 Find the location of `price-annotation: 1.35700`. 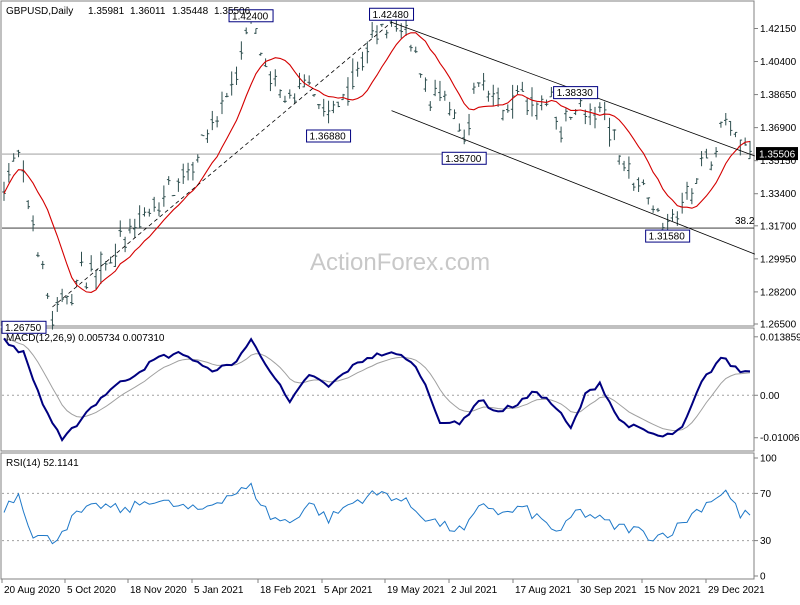

price-annotation: 1.35700 is located at coordinates (464, 158).